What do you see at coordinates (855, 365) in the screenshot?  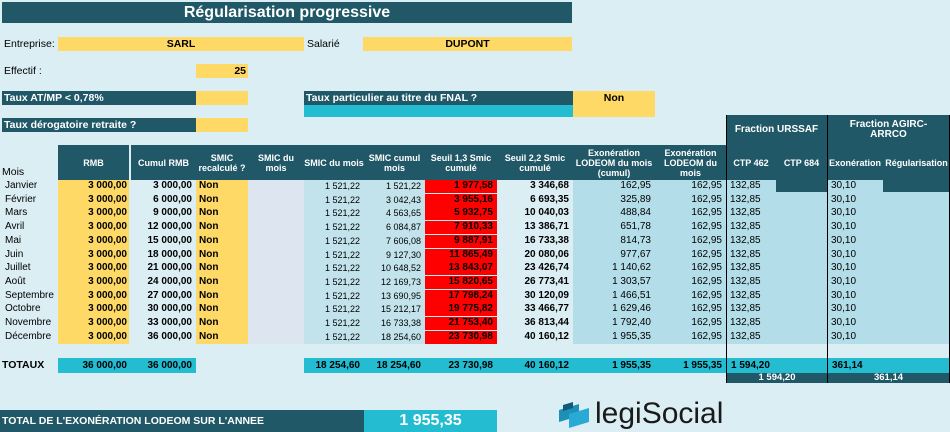 I see `totaux-agirc: 361,14` at bounding box center [855, 365].